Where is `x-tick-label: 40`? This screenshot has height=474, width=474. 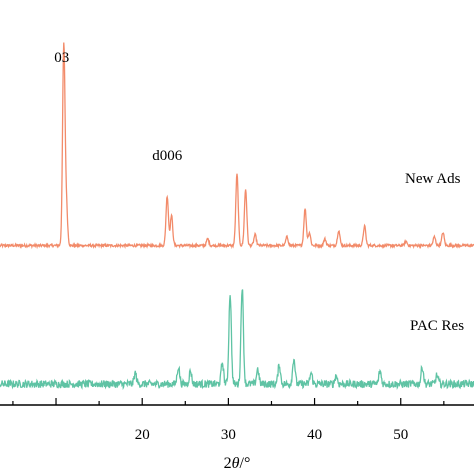 x-tick-label: 40 is located at coordinates (314, 435).